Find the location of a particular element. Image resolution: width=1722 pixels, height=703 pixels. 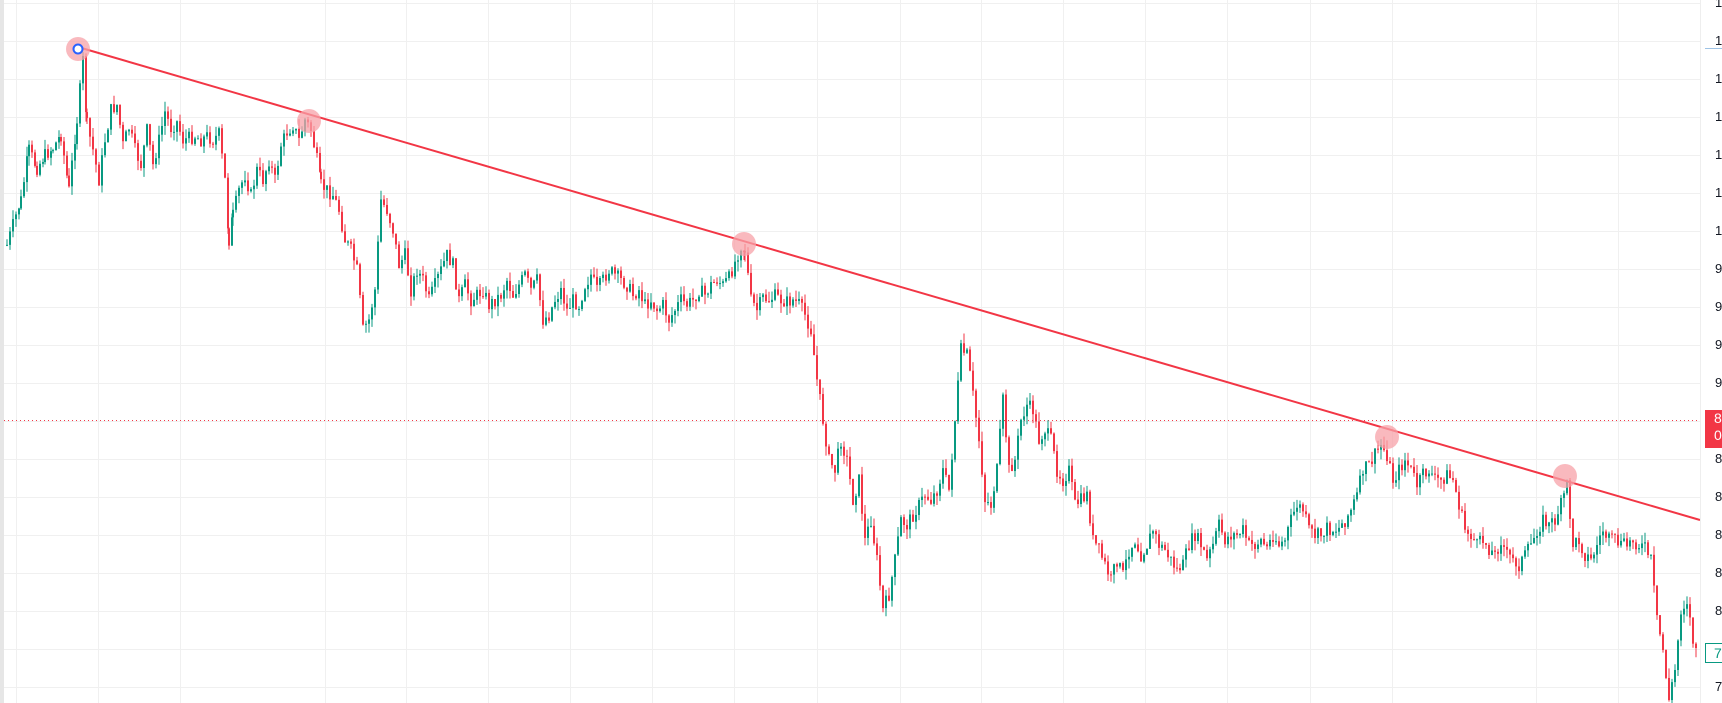

price-axis-label: 7 is located at coordinates (1718, 686).